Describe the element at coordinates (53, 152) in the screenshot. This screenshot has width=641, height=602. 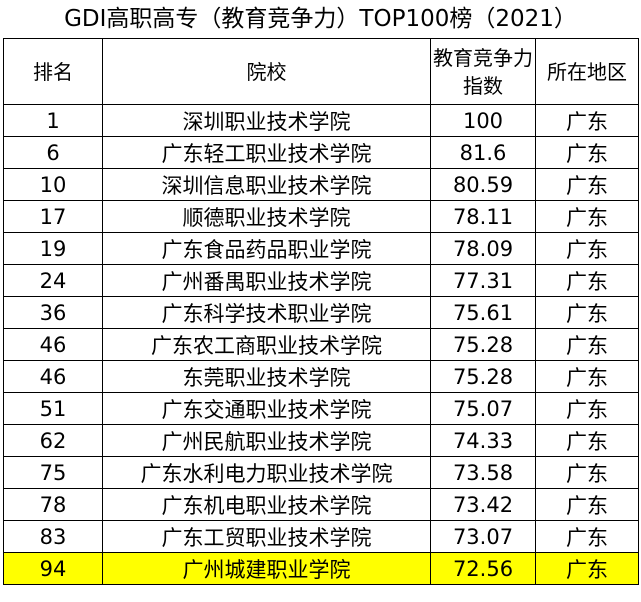
I see `rank-cell: 6` at that location.